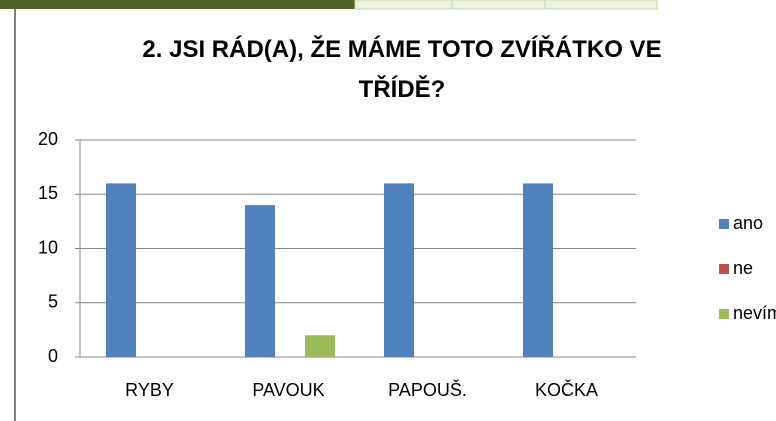  What do you see at coordinates (748, 223) in the screenshot?
I see `legend-label: ano` at bounding box center [748, 223].